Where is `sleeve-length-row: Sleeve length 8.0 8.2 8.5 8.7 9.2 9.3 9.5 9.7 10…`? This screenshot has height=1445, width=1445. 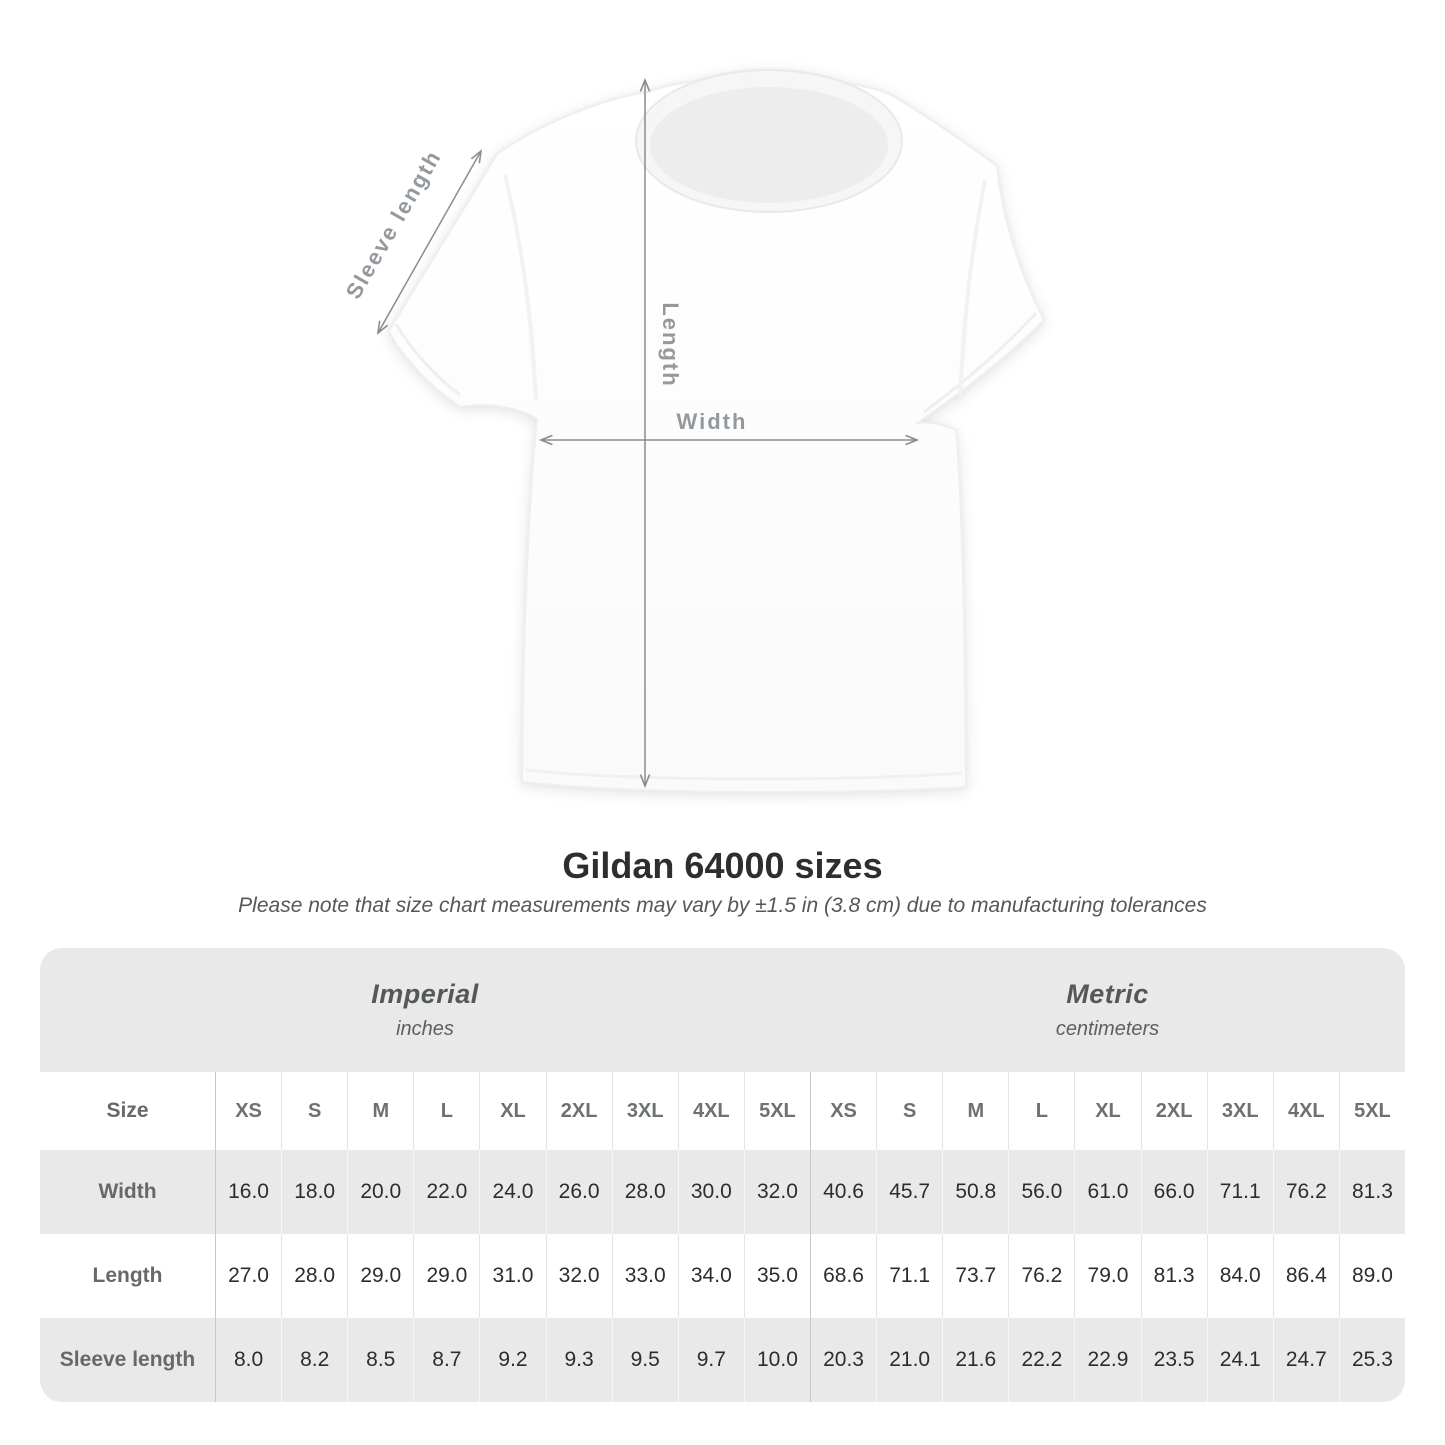
sleeve-length-row: Sleeve length 8.0 8.2 8.5 8.7 9.2 9.3 9.5 9.7 10… is located at coordinates (722, 1360).